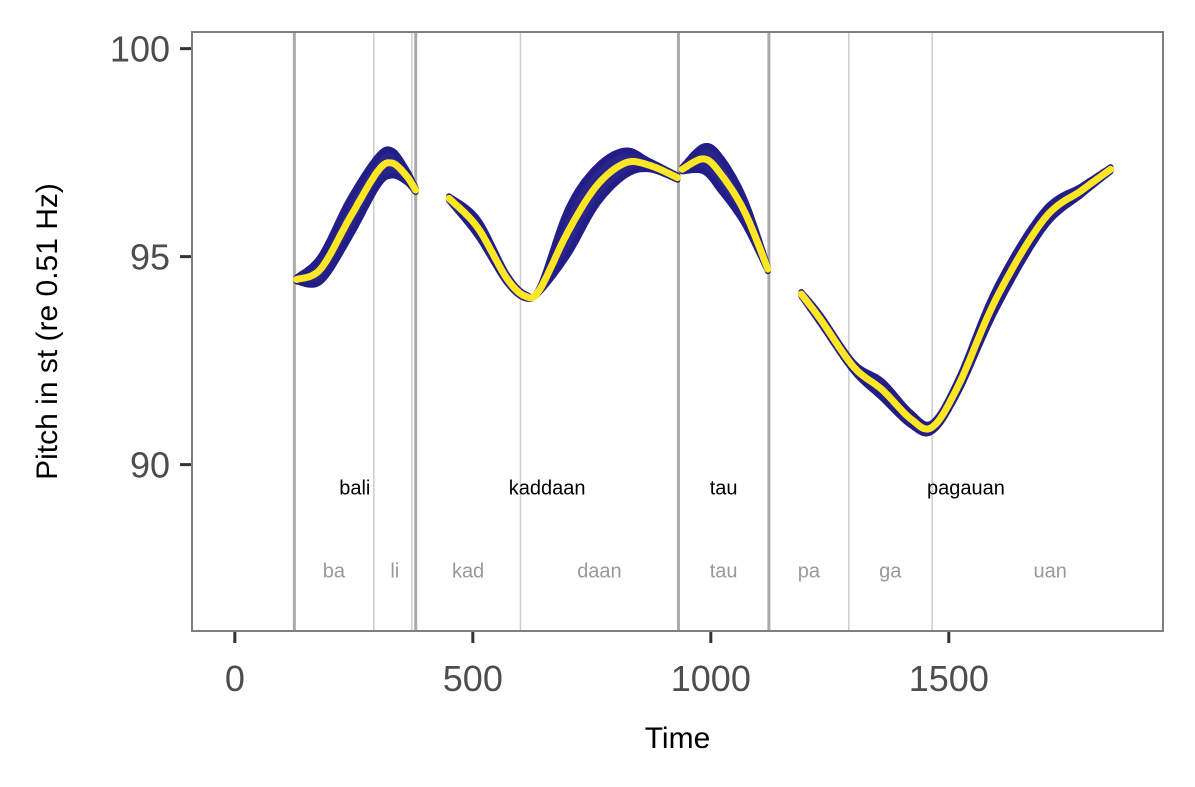  Describe the element at coordinates (150, 257) in the screenshot. I see `y-tick-label-95: 95` at that location.